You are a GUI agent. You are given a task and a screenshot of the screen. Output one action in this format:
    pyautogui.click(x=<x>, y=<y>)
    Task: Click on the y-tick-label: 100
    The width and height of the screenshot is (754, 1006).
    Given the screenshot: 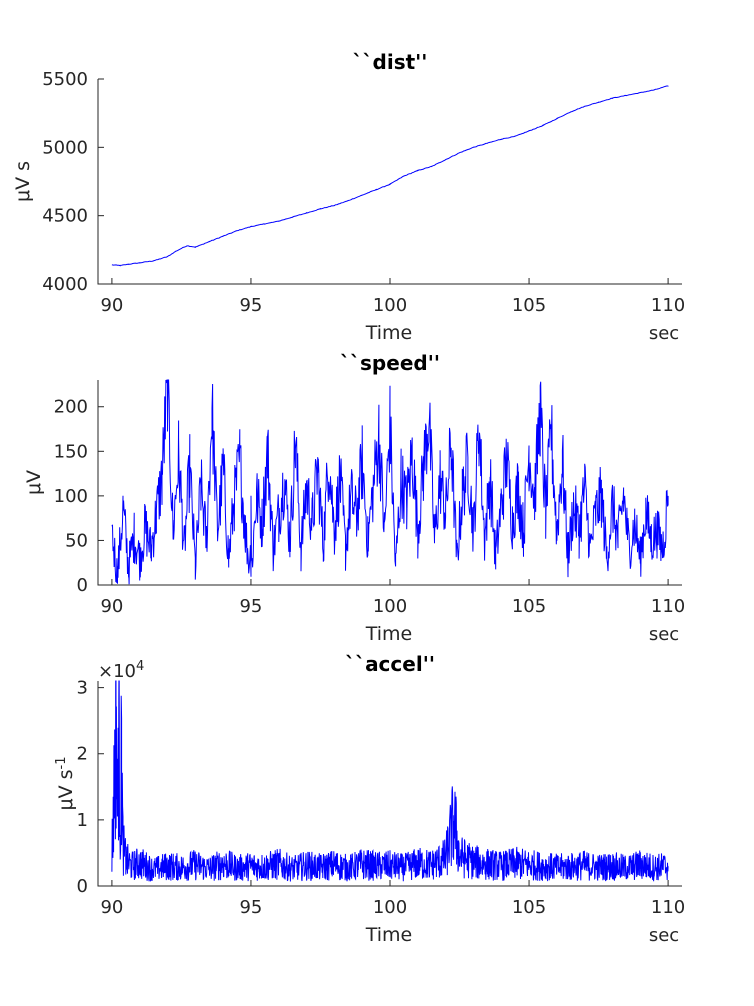 What is the action you would take?
    pyautogui.click(x=71, y=496)
    